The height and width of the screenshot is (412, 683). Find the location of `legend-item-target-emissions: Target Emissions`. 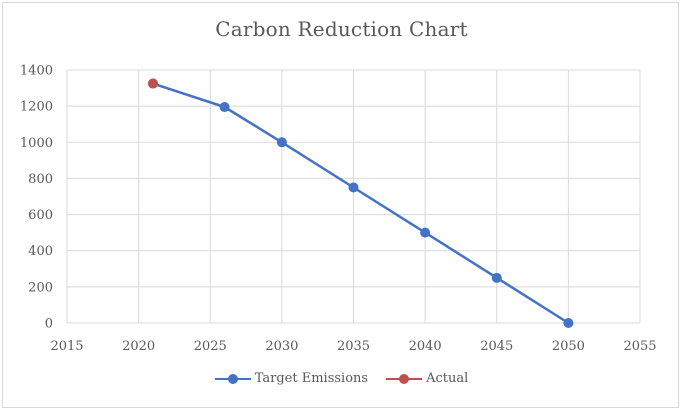

legend-item-target-emissions: Target Emissions is located at coordinates (291, 378).